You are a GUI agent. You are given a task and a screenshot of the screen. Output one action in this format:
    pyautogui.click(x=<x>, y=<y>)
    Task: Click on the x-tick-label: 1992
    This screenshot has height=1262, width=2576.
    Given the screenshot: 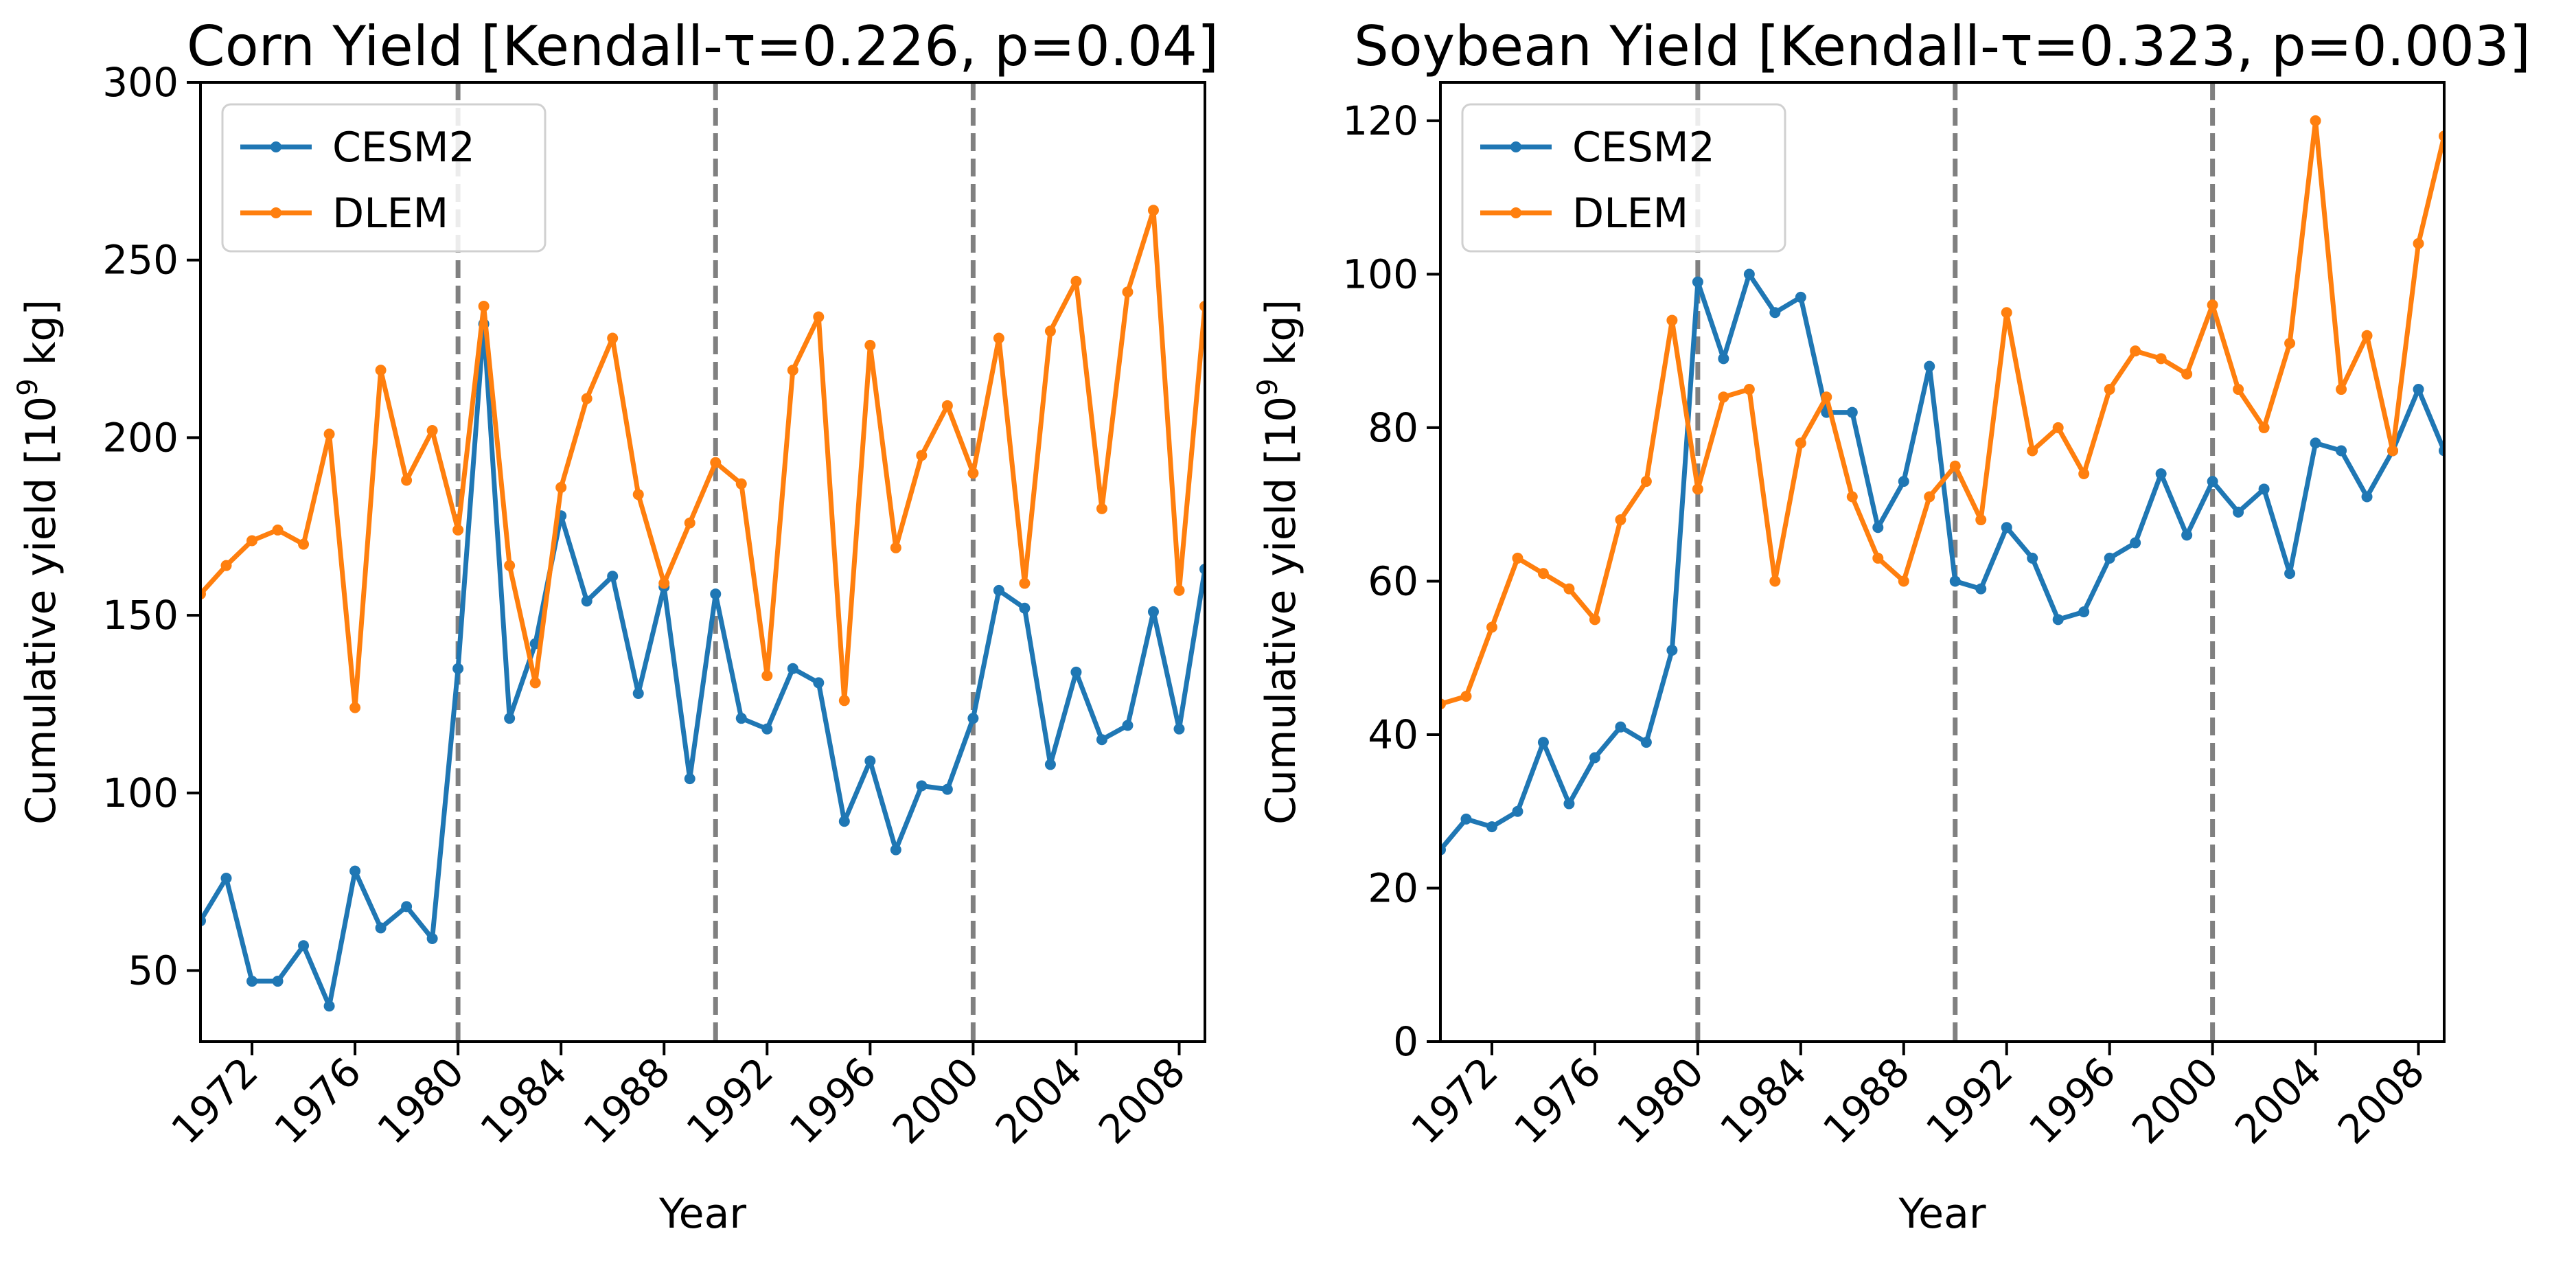 What is the action you would take?
    pyautogui.click(x=730, y=1100)
    